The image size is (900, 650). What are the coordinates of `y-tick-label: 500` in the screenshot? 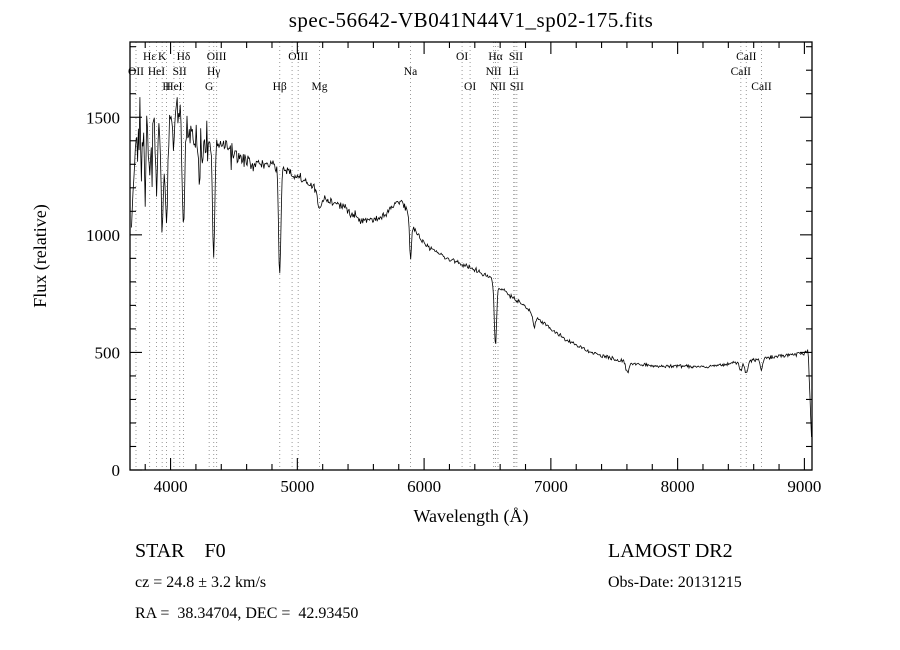 It's located at (108, 352).